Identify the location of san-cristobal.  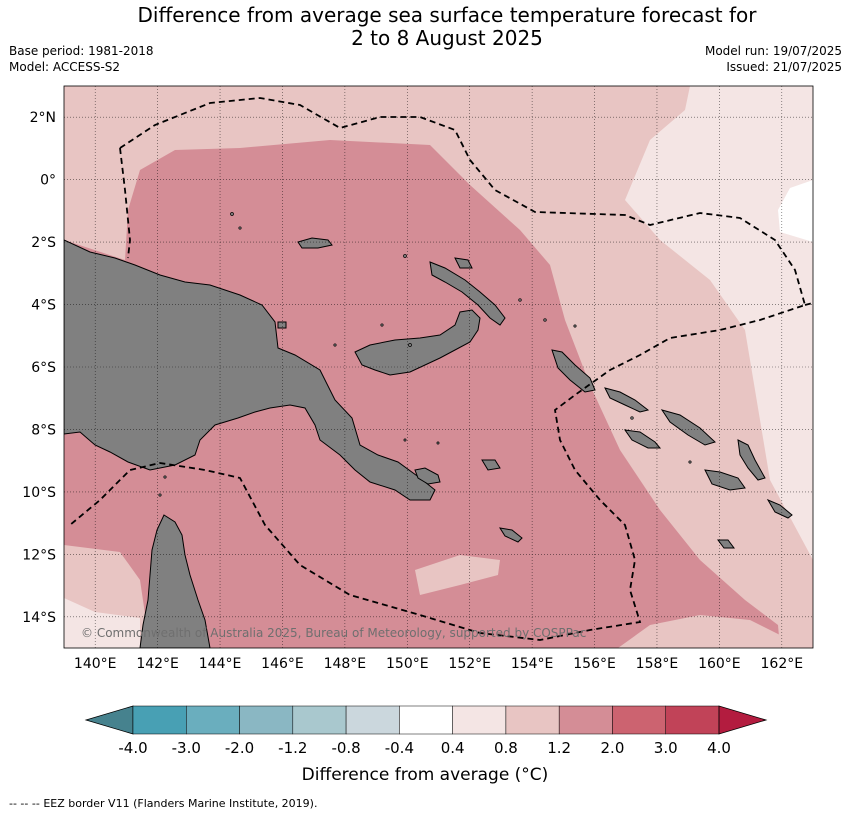
(779, 508).